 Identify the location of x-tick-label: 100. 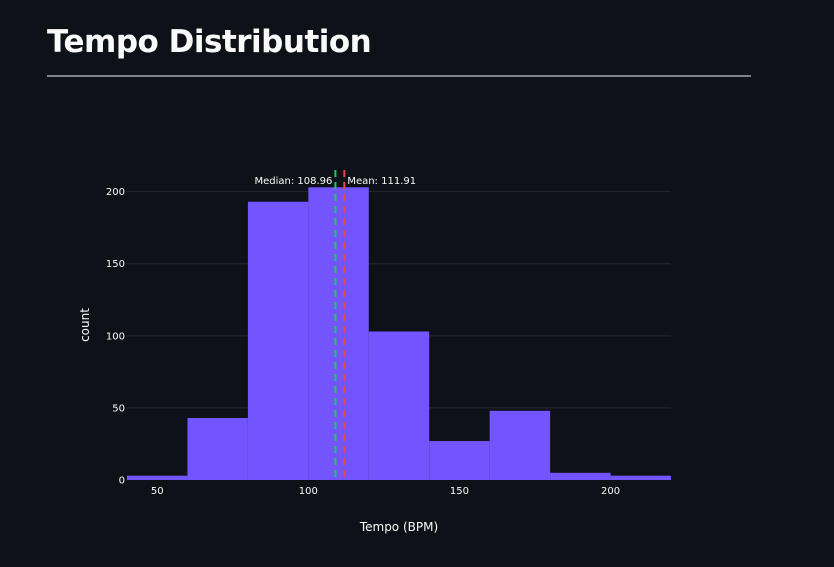
(308, 491).